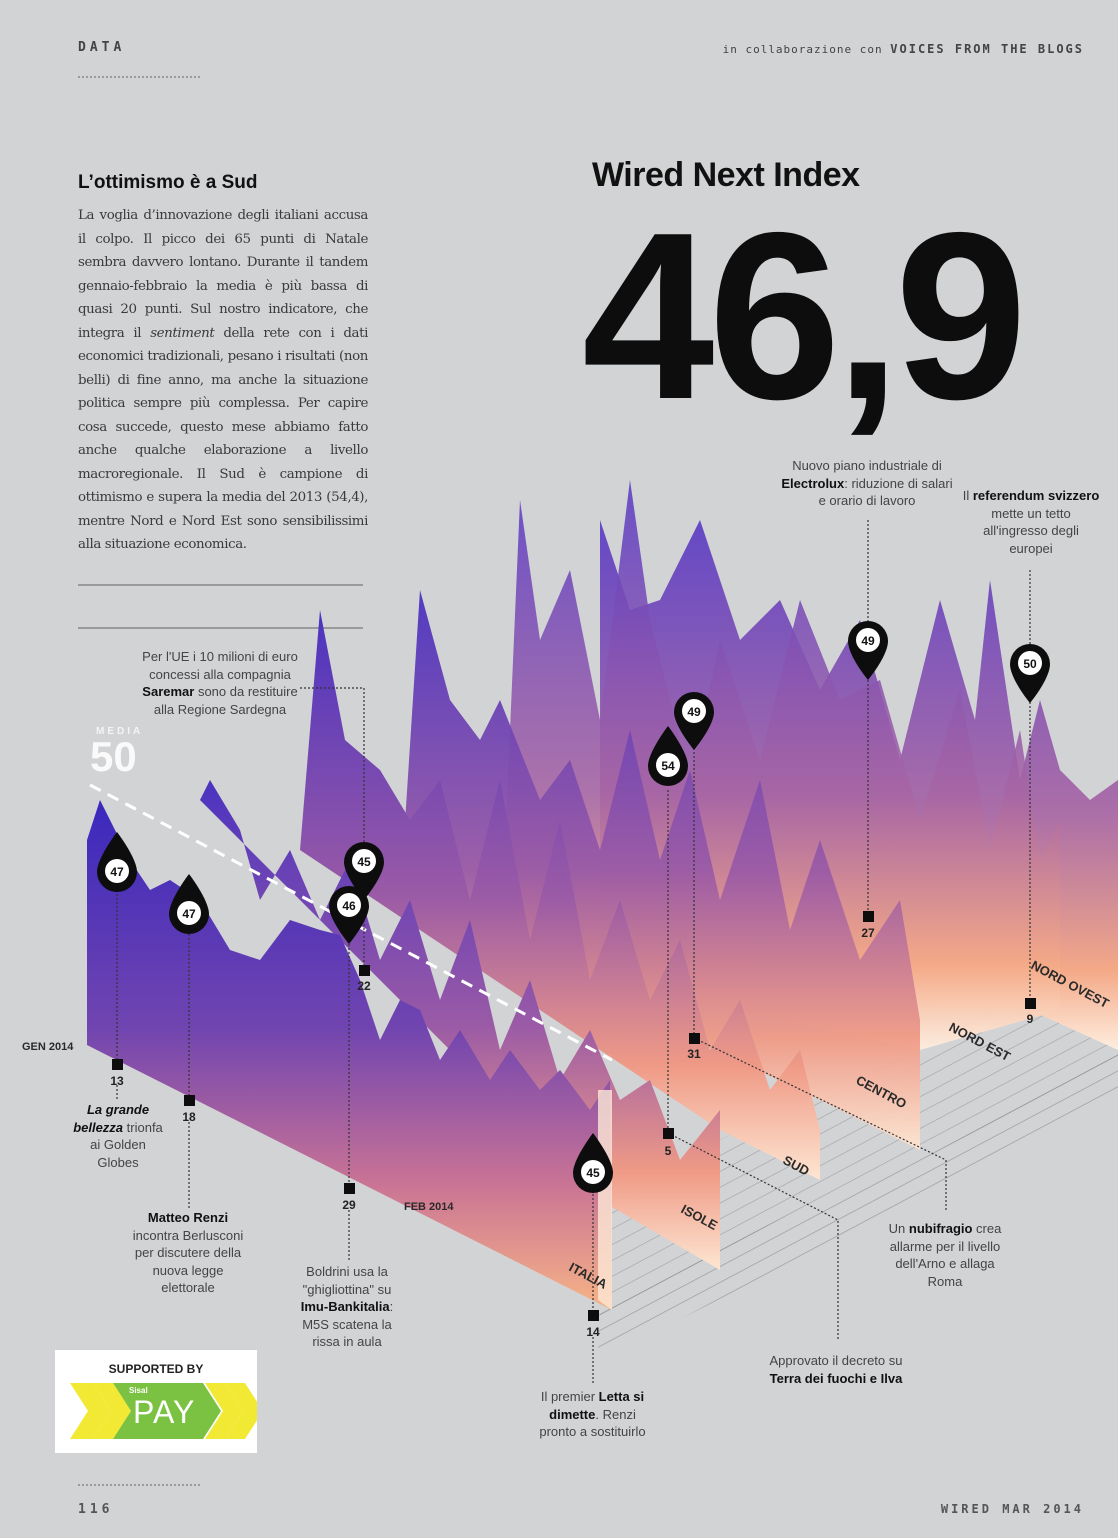 The width and height of the screenshot is (1118, 1538). Describe the element at coordinates (967, 495) in the screenshot. I see `annotation-text: Il` at that location.